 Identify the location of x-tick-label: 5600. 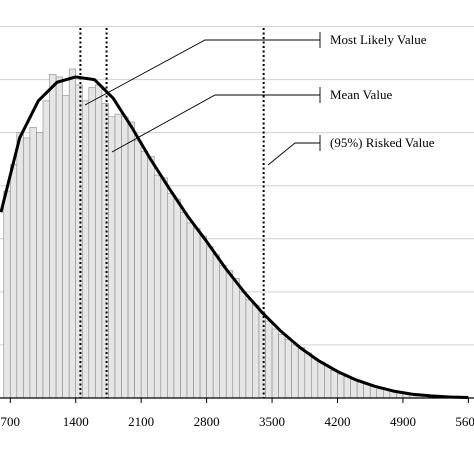
(464, 421).